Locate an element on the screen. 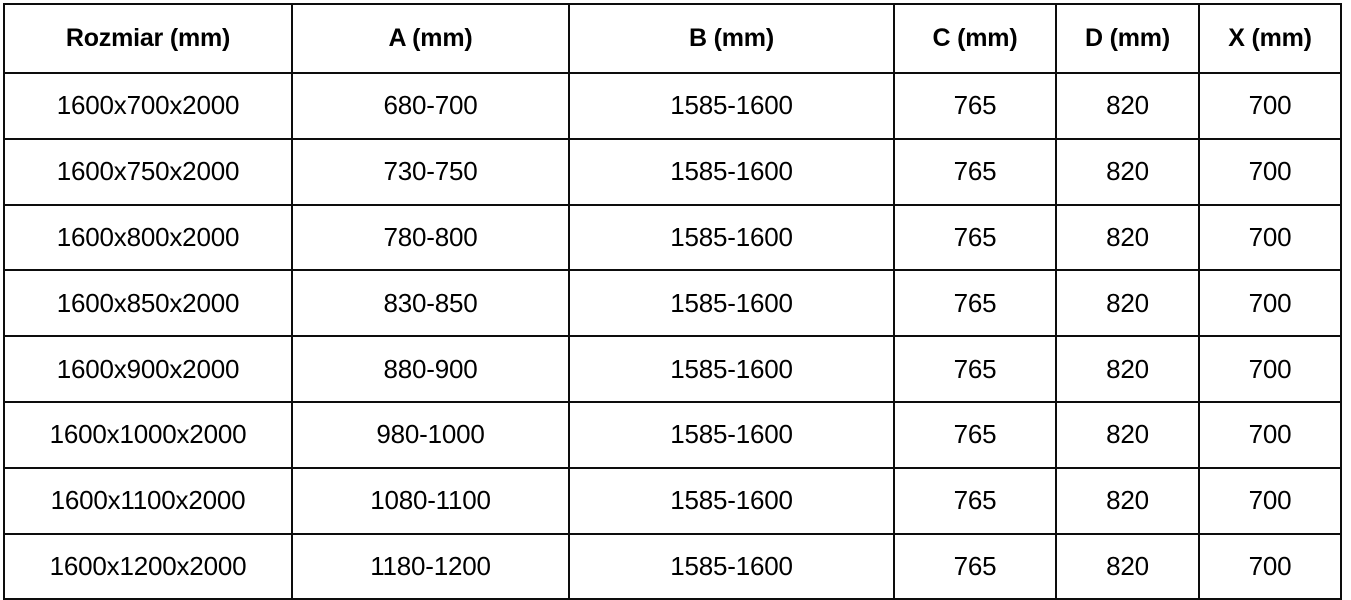 The width and height of the screenshot is (1351, 600). cell-a: 680-700 is located at coordinates (430, 106).